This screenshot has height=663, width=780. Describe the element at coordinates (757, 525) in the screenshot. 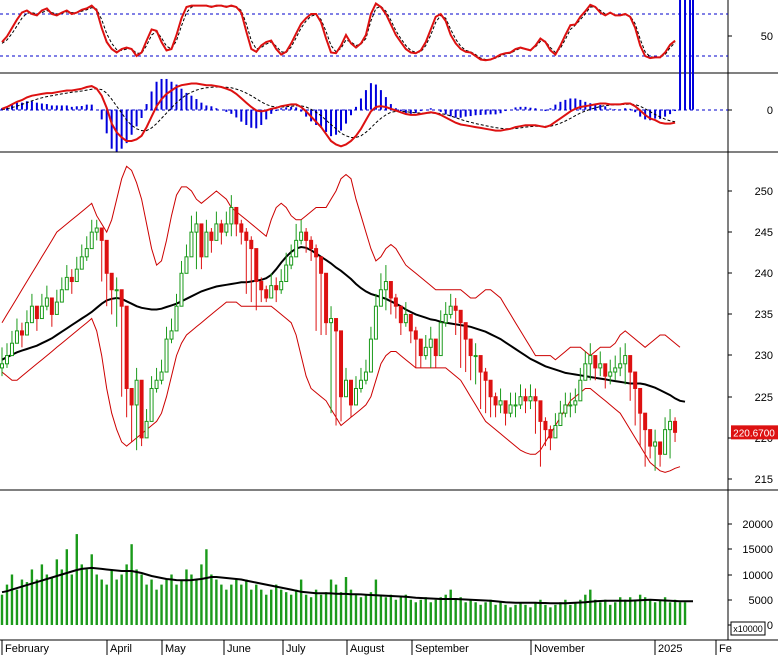

I see `tick-label-volume: 20000` at that location.